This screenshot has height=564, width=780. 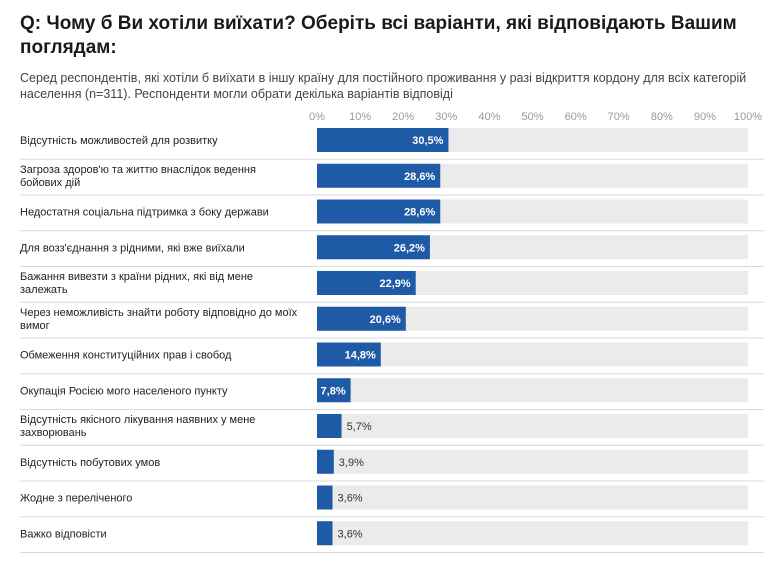 I want to click on category-label-line: залежать, so click(x=44, y=290).